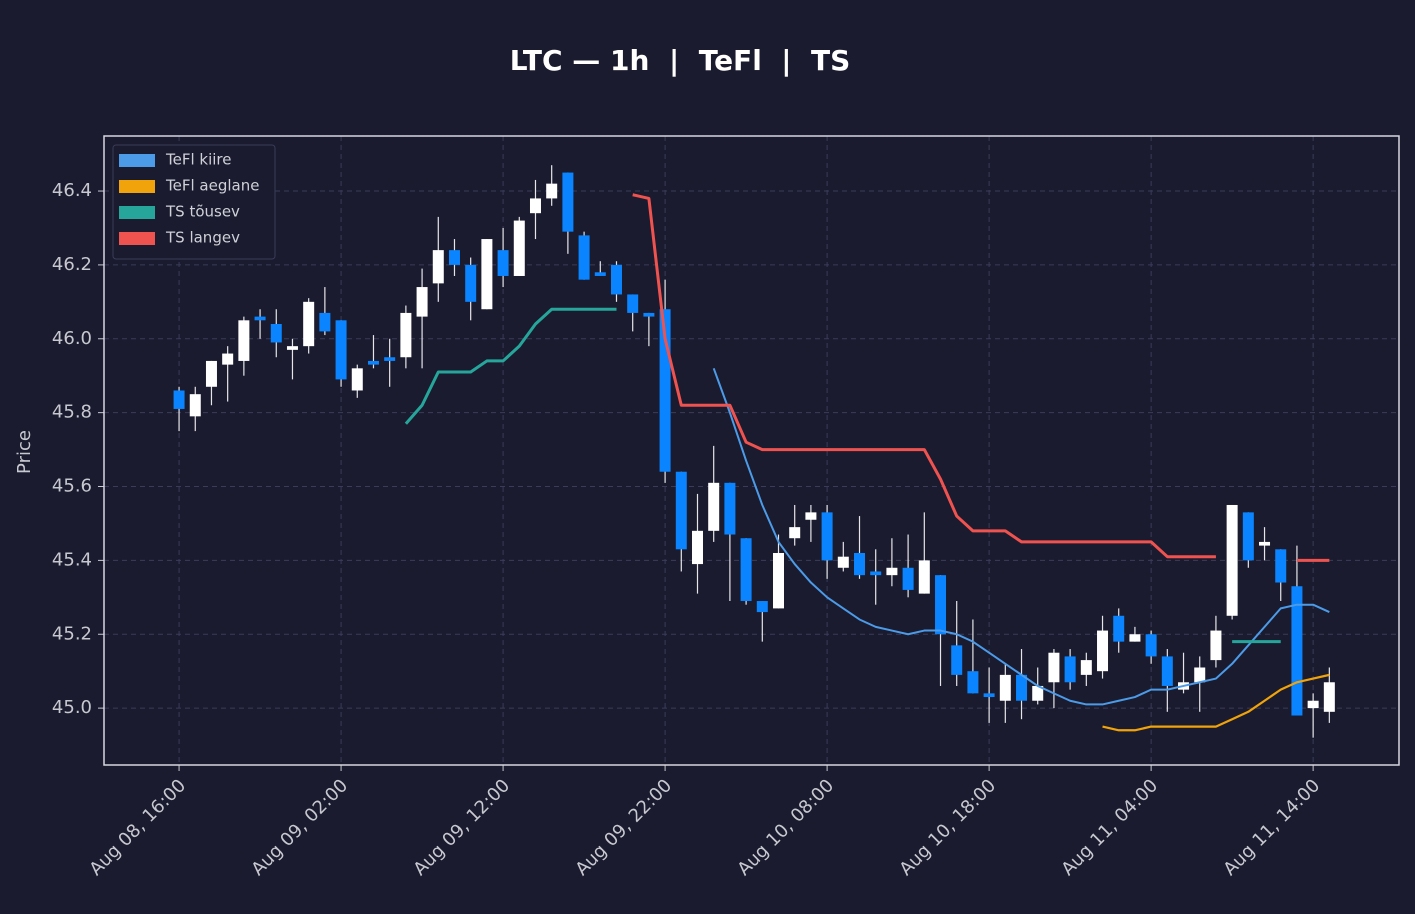 The width and height of the screenshot is (1415, 914). What do you see at coordinates (680, 60) in the screenshot?
I see `chart-title: LTC — 1h | TeFl | TS` at bounding box center [680, 60].